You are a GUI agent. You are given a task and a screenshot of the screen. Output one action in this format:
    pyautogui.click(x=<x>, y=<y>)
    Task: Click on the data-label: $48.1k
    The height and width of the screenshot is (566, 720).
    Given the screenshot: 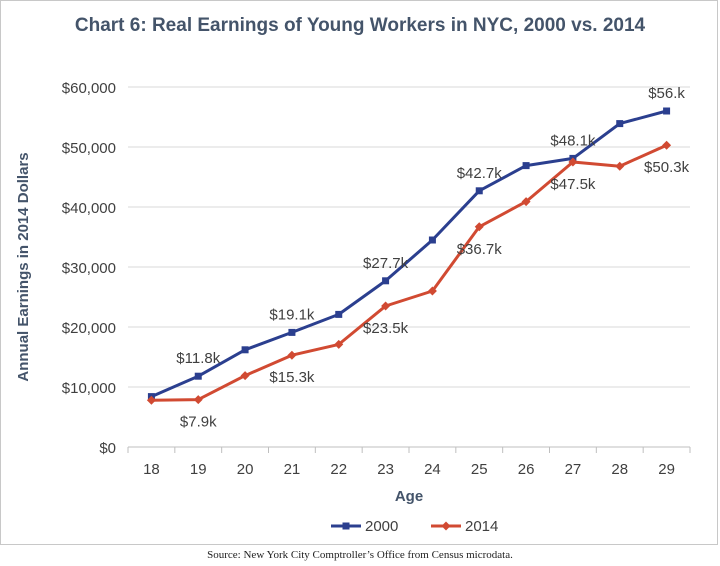 What is the action you would take?
    pyautogui.click(x=573, y=140)
    